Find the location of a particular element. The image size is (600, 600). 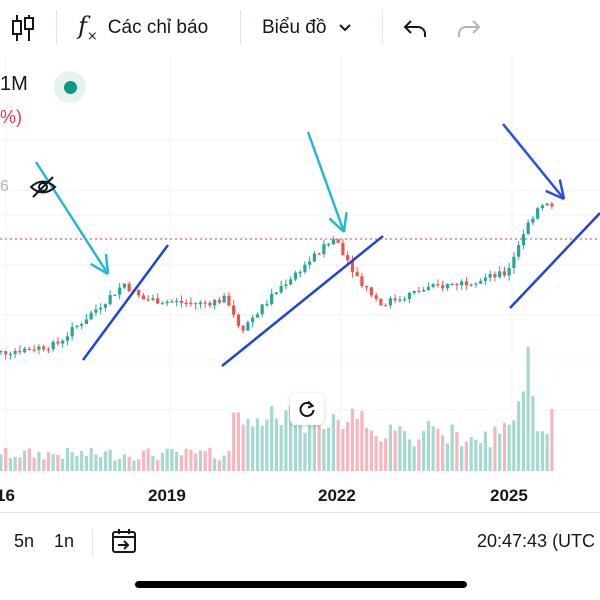

clock-timezone: 20:47:43 (UTC is located at coordinates (536, 541).